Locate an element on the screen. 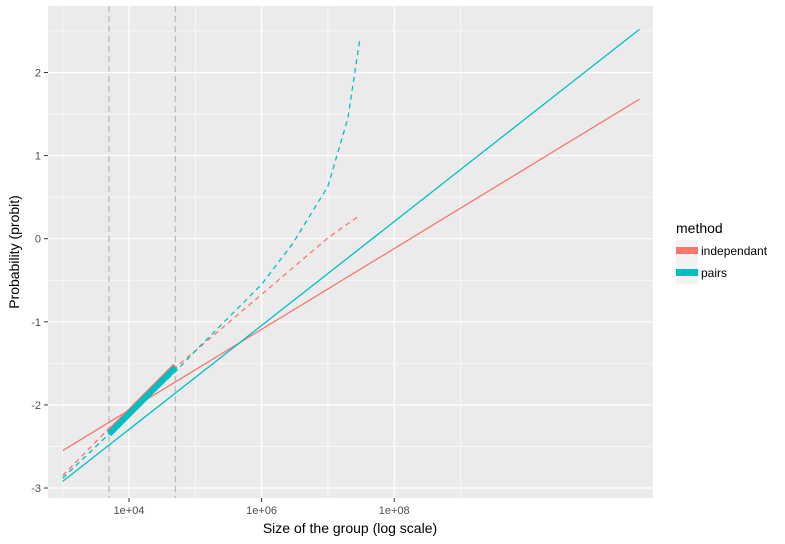  y-tick-label: -2 is located at coordinates (36, 406).